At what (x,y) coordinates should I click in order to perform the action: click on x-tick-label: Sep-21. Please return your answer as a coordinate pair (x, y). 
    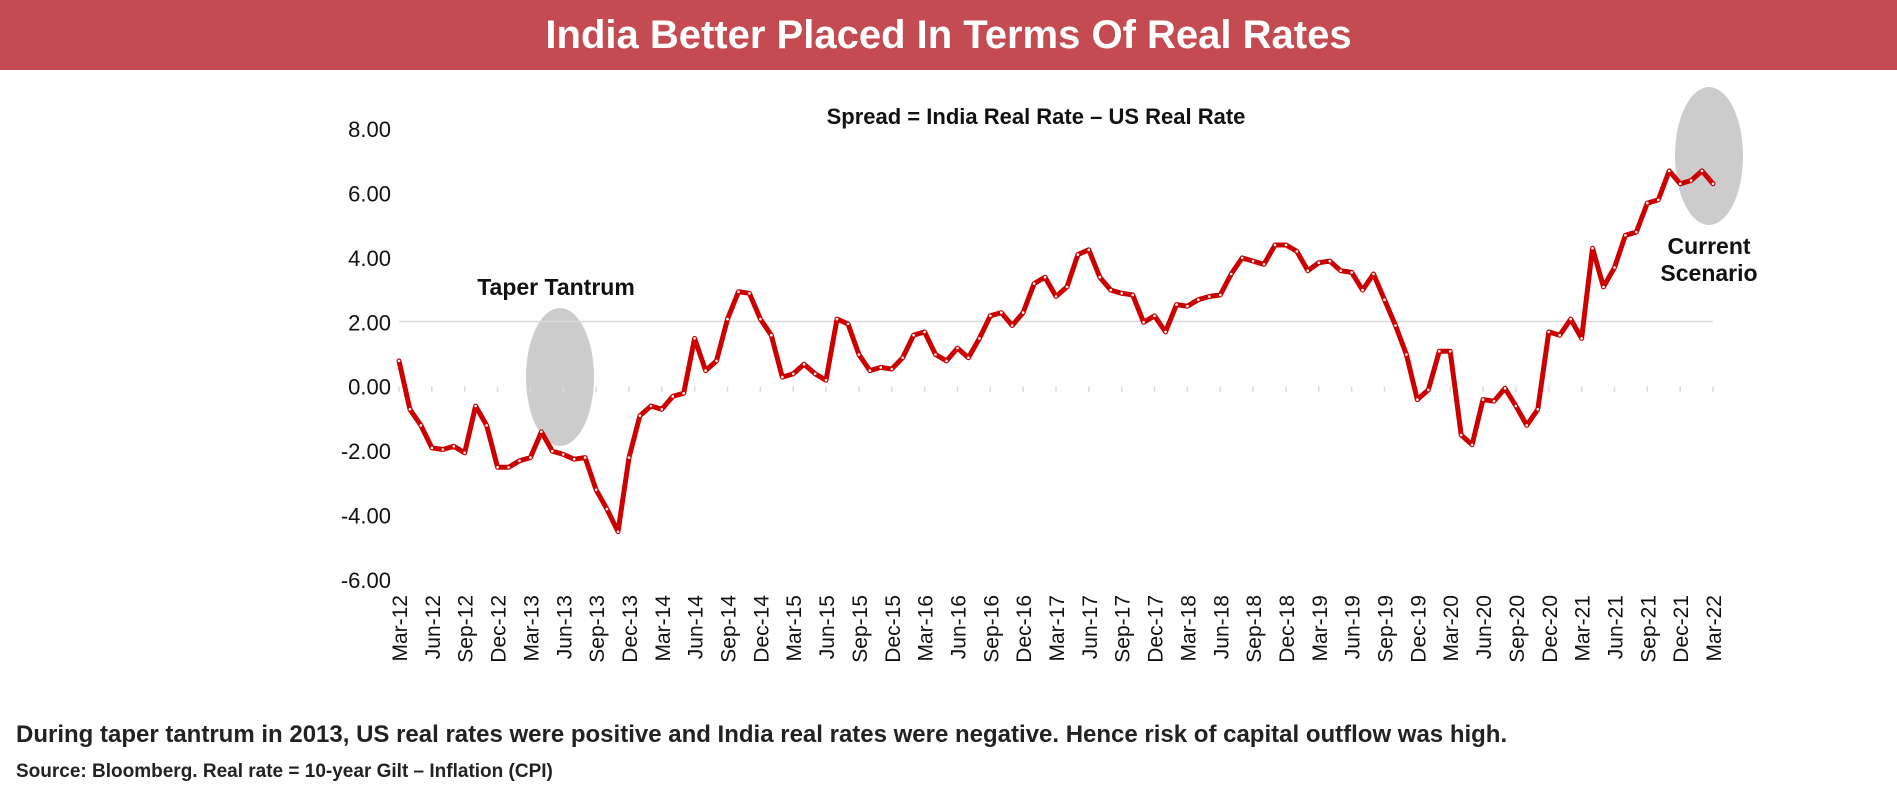
    Looking at the image, I should click on (1648, 629).